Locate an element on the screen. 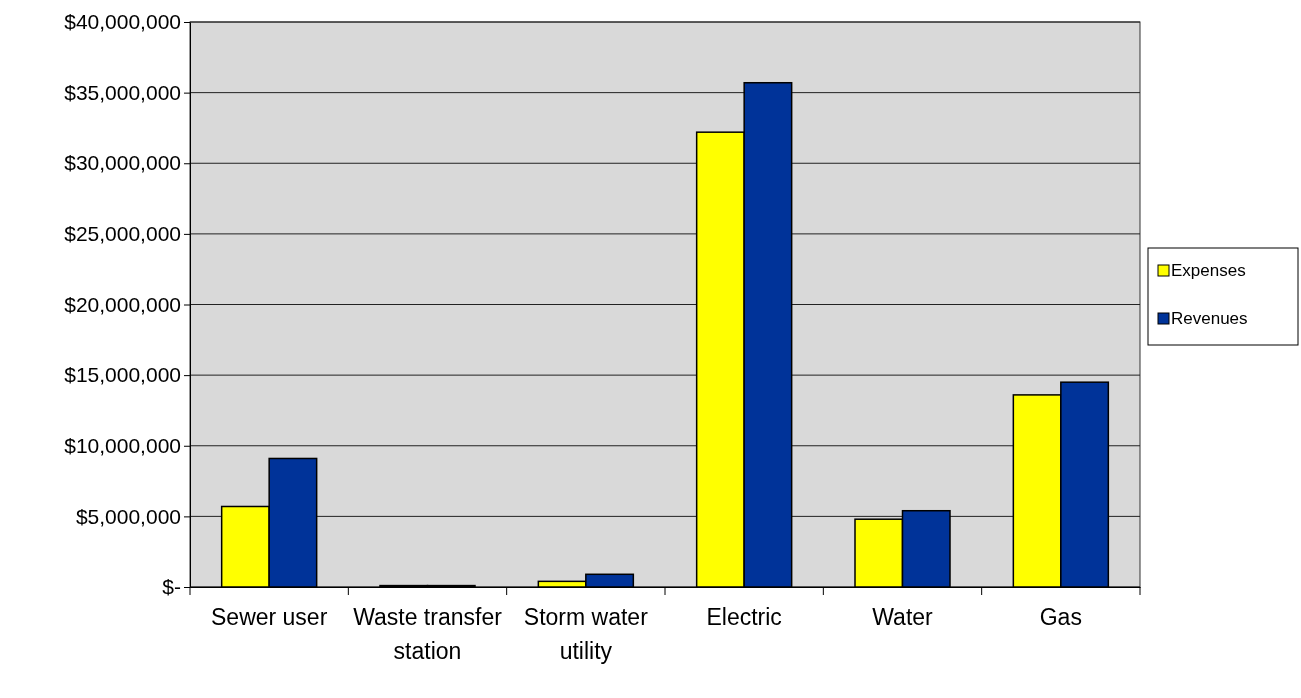 Image resolution: width=1301 pixels, height=698 pixels. x-tick-label: Electric is located at coordinates (744, 617).